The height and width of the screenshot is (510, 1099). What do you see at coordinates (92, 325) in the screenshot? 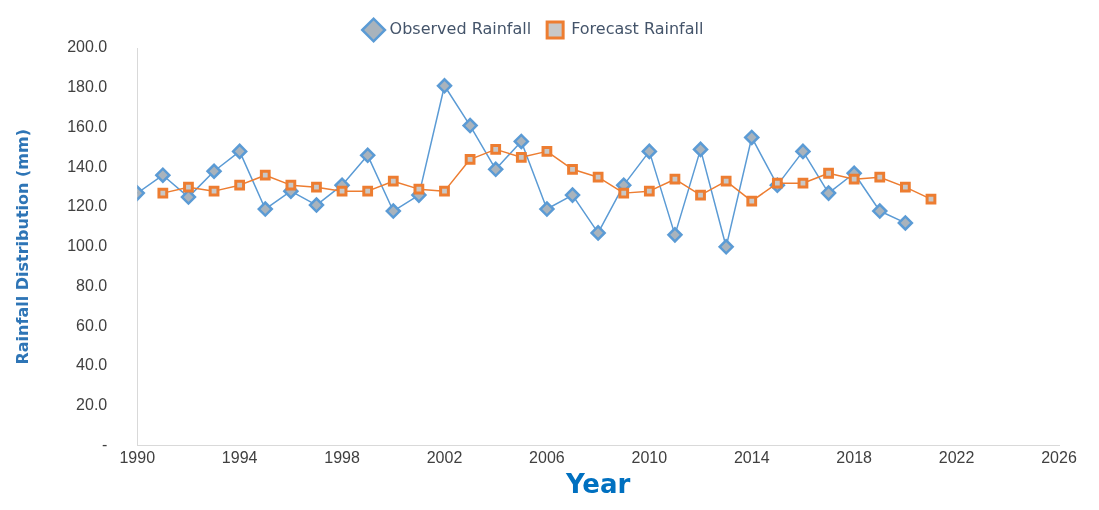
I see `y-tick-label: 60.0` at bounding box center [92, 325].